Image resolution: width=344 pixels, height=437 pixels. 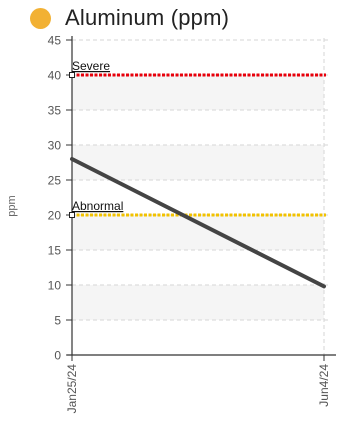 I want to click on chart-title: Aluminum (ppm), so click(x=147, y=17).